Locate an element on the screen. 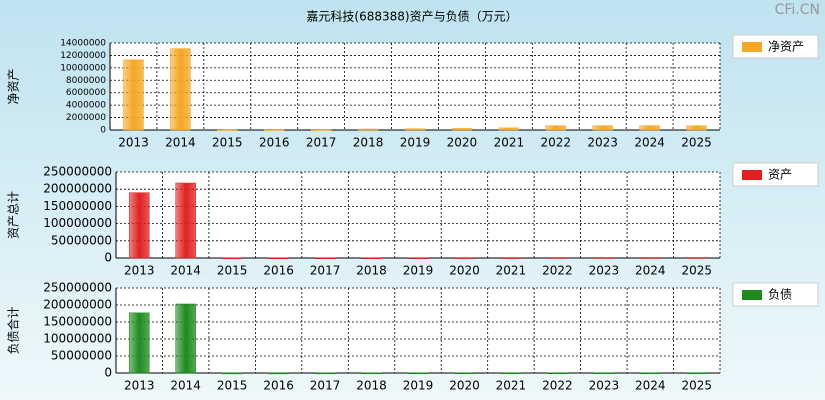  y-tick-label: 200000000 is located at coordinates (77, 189).